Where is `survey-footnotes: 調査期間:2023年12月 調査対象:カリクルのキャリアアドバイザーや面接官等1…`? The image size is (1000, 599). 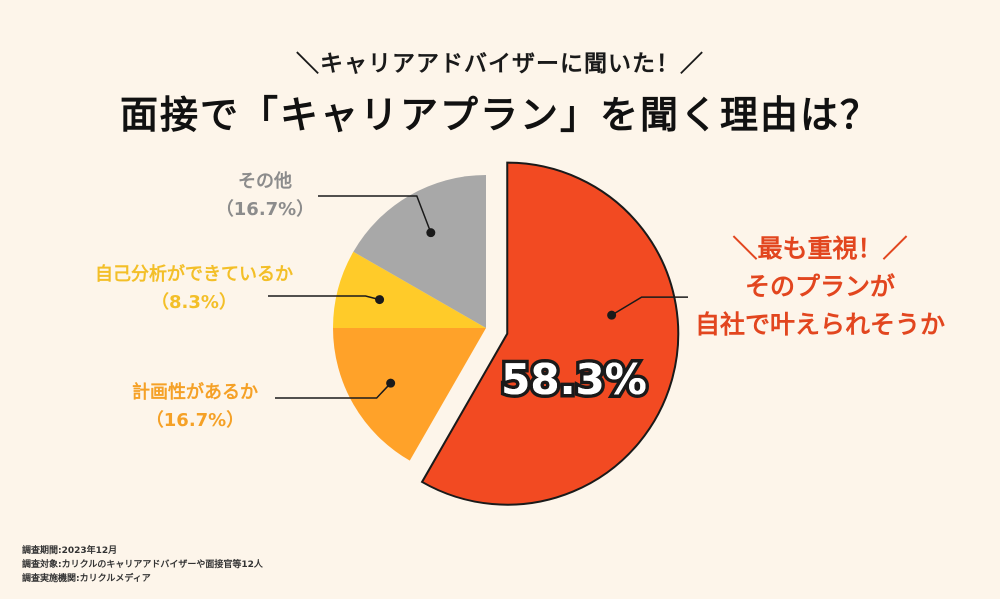 survey-footnotes: 調査期間:2023年12月 調査対象:カリクルのキャリアアドバイザーや面接官等1… is located at coordinates (142, 565).